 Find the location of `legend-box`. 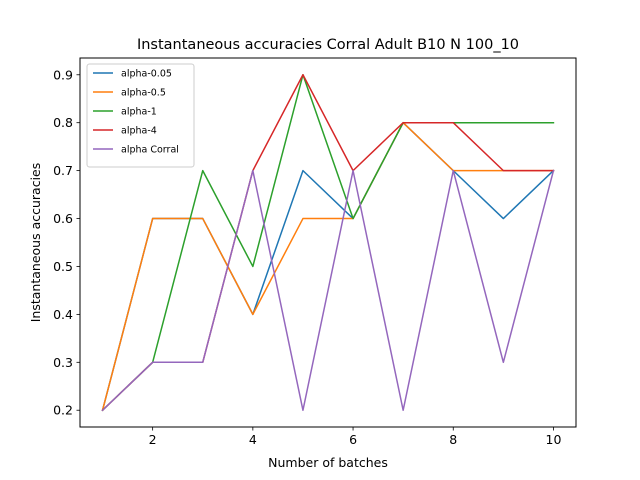

legend-box is located at coordinates (140, 115).